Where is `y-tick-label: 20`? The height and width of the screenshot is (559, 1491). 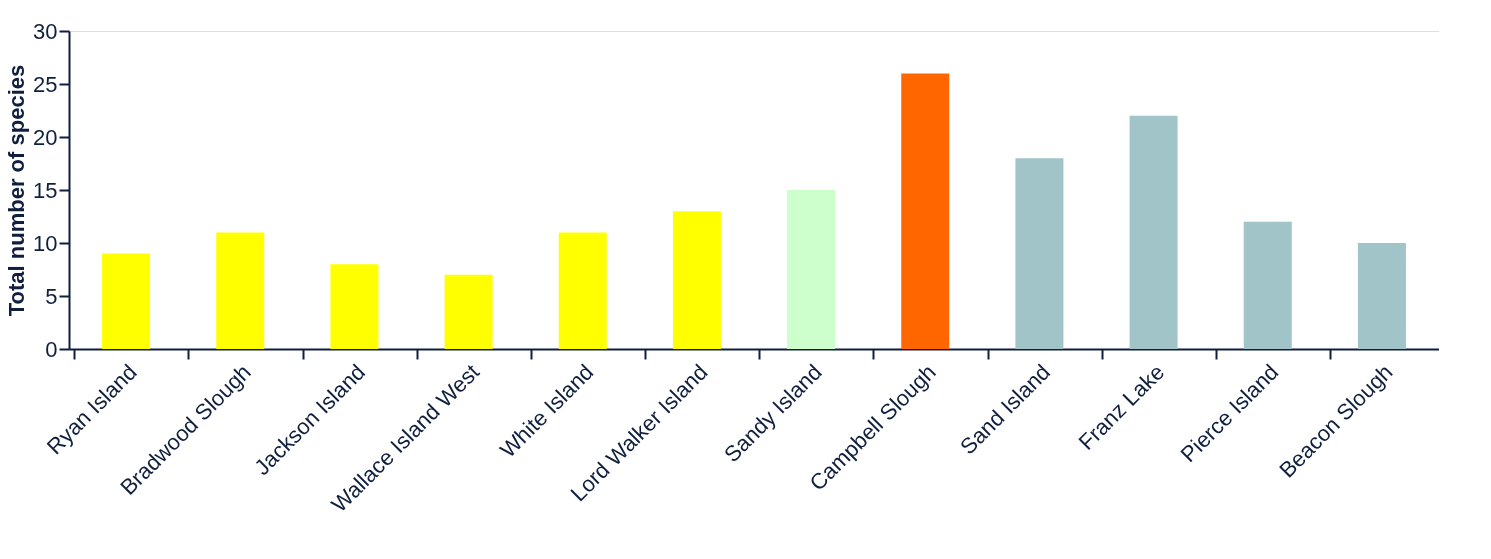
y-tick-label: 20 is located at coordinates (45, 137).